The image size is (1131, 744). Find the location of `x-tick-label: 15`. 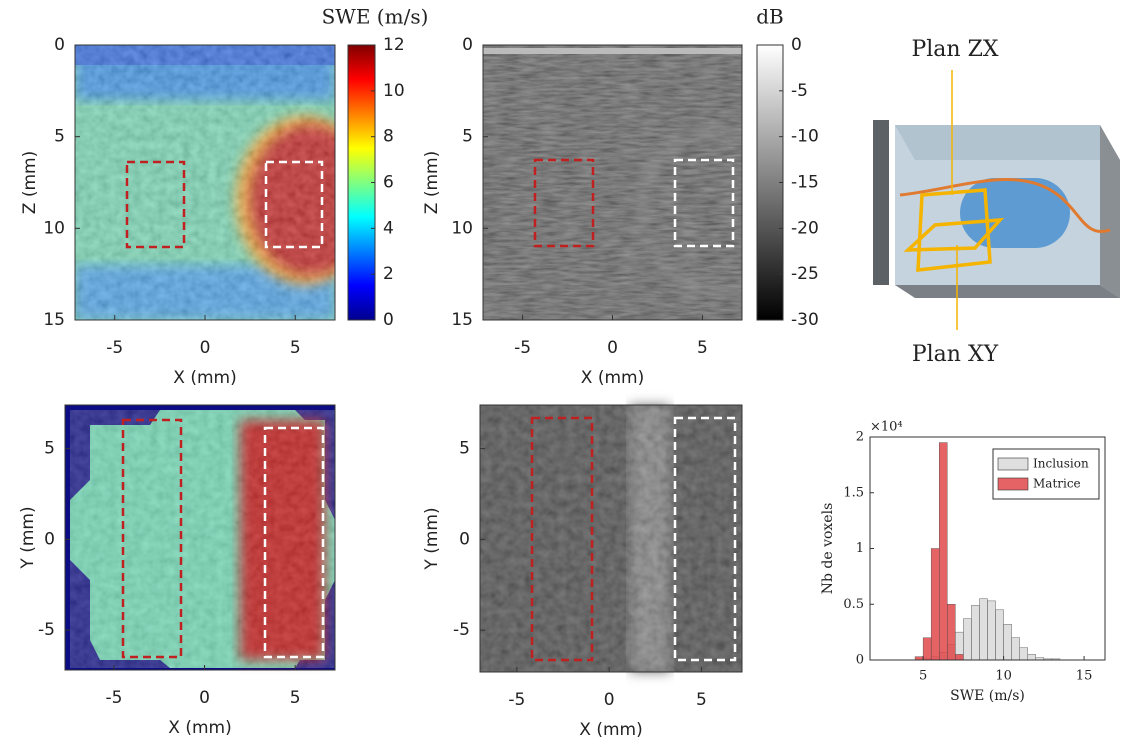

x-tick-label: 15 is located at coordinates (1084, 676).